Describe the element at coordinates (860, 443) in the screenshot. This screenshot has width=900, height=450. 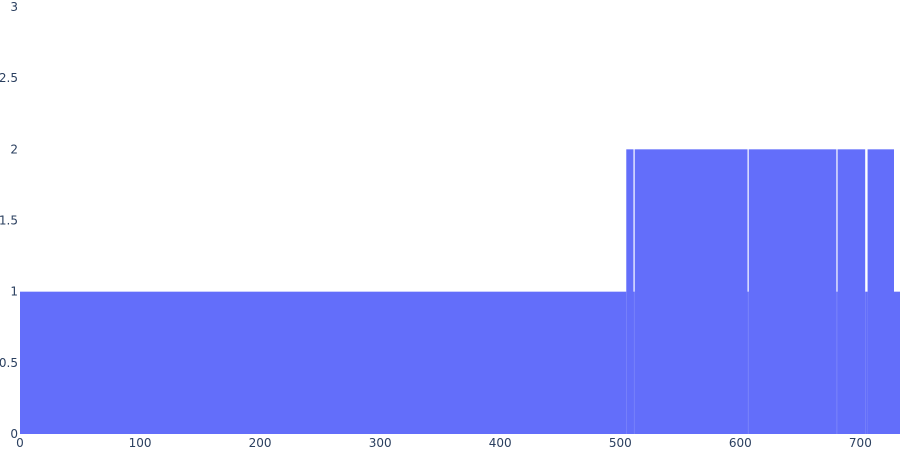
I see `x-tick-label-7: 700` at that location.